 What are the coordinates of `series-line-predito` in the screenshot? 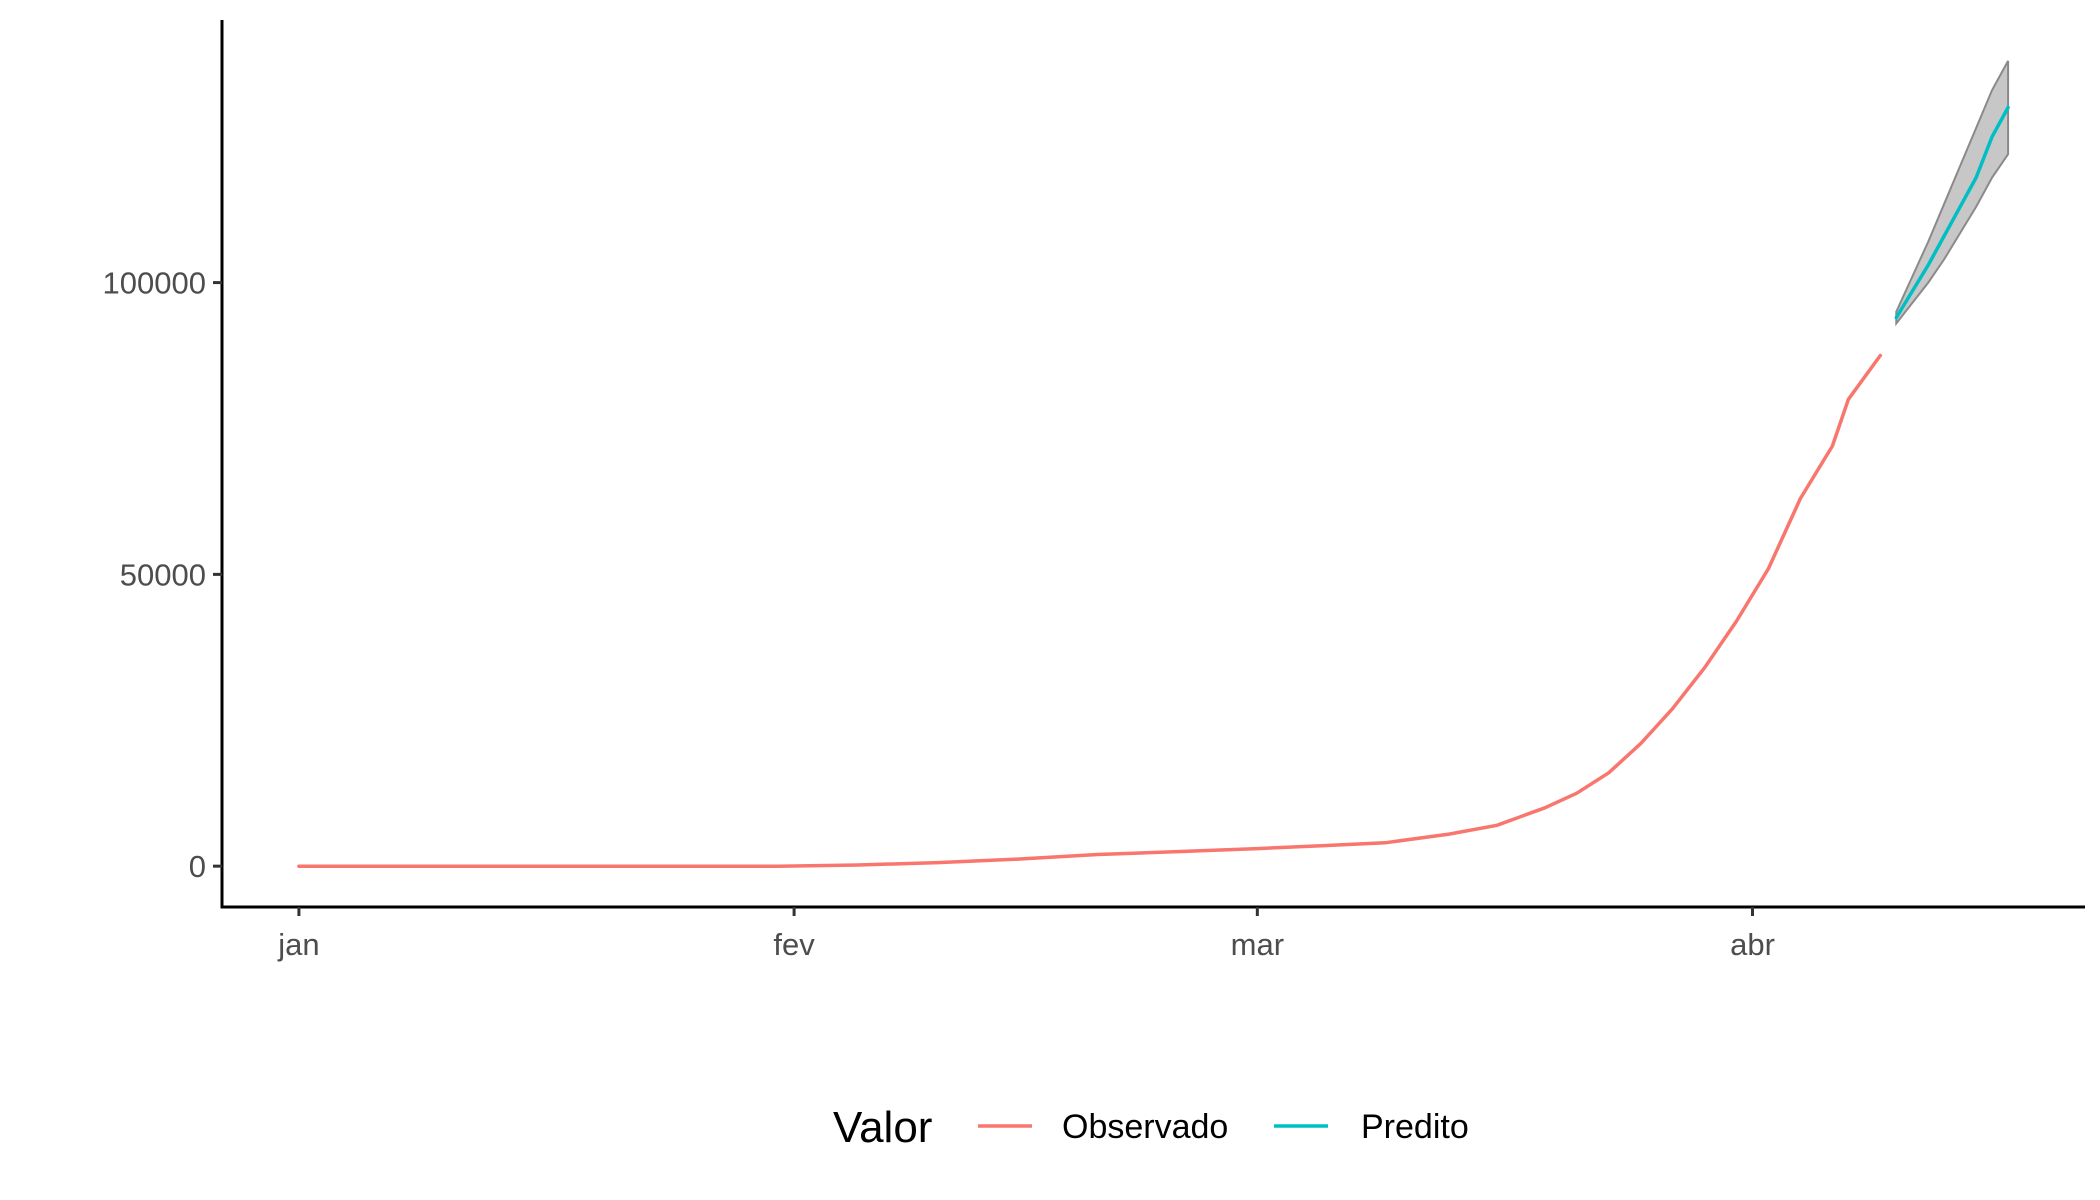 It's located at (1952, 212).